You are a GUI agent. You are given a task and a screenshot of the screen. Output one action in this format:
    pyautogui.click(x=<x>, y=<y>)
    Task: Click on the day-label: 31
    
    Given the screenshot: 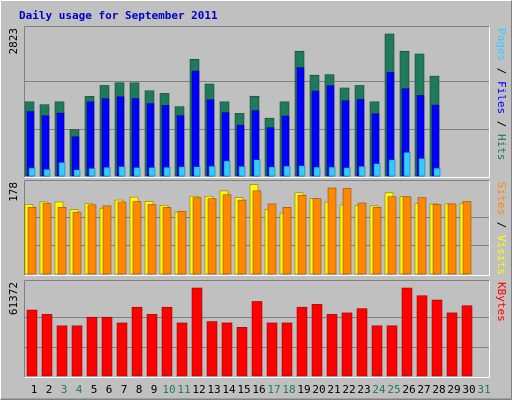 What is the action you would take?
    pyautogui.click(x=483, y=389)
    